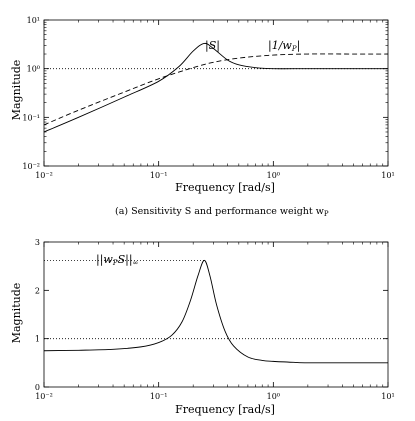 This screenshot has height=421, width=415. Describe the element at coordinates (33, 69) in the screenshot. I see `y-tick-label: 10⁰` at that location.